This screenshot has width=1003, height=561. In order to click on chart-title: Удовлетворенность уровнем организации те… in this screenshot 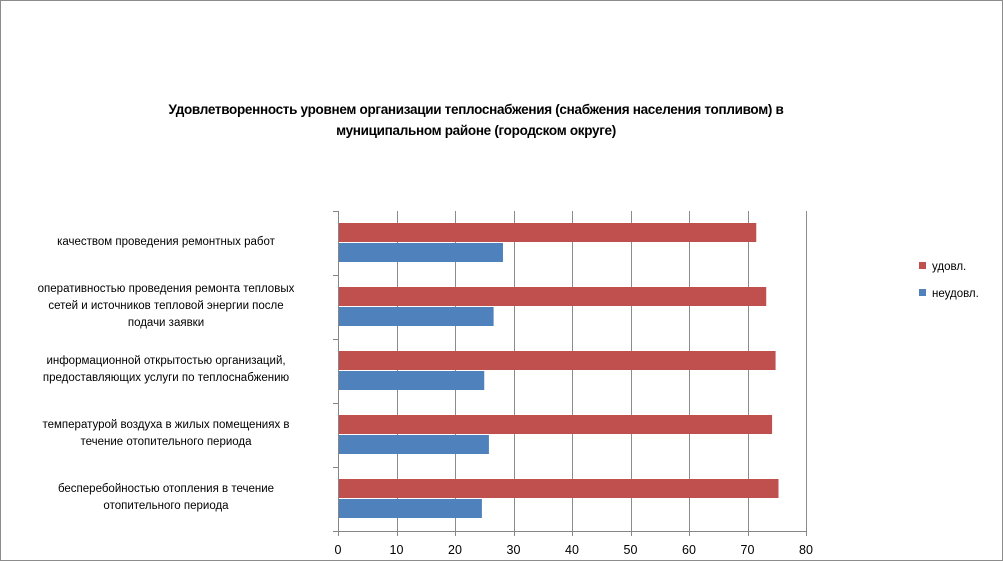, I will do `click(476, 120)`.